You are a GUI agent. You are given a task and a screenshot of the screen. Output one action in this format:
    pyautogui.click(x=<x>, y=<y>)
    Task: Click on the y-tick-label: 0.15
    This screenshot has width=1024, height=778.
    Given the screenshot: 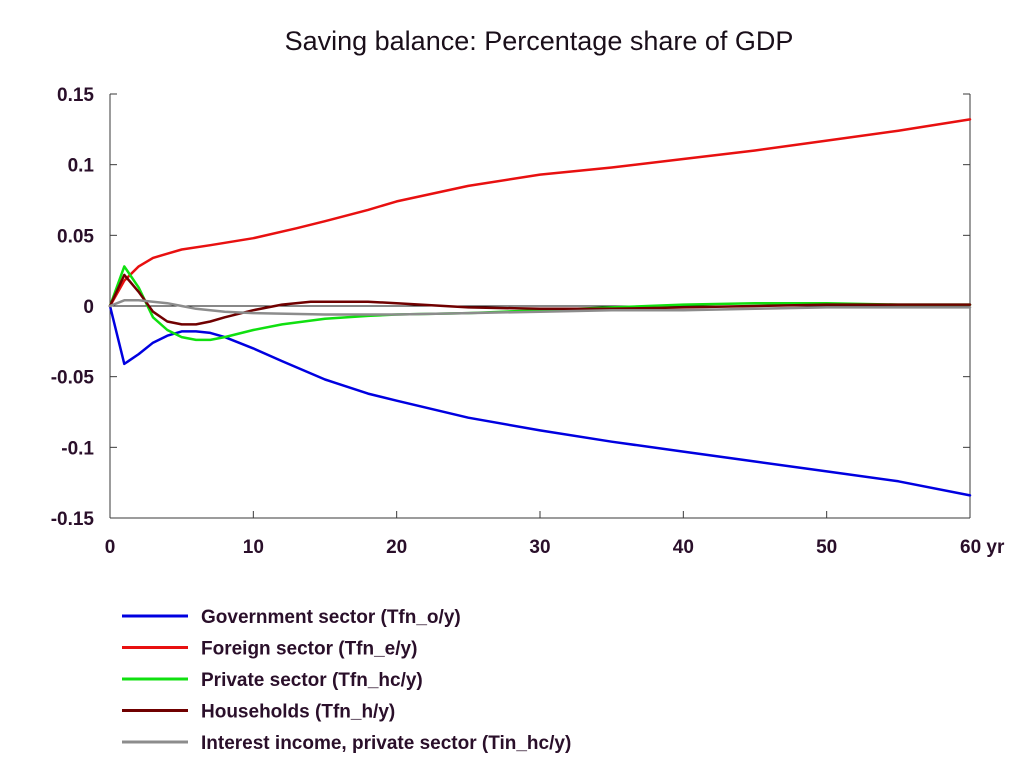 What is the action you would take?
    pyautogui.click(x=75, y=95)
    